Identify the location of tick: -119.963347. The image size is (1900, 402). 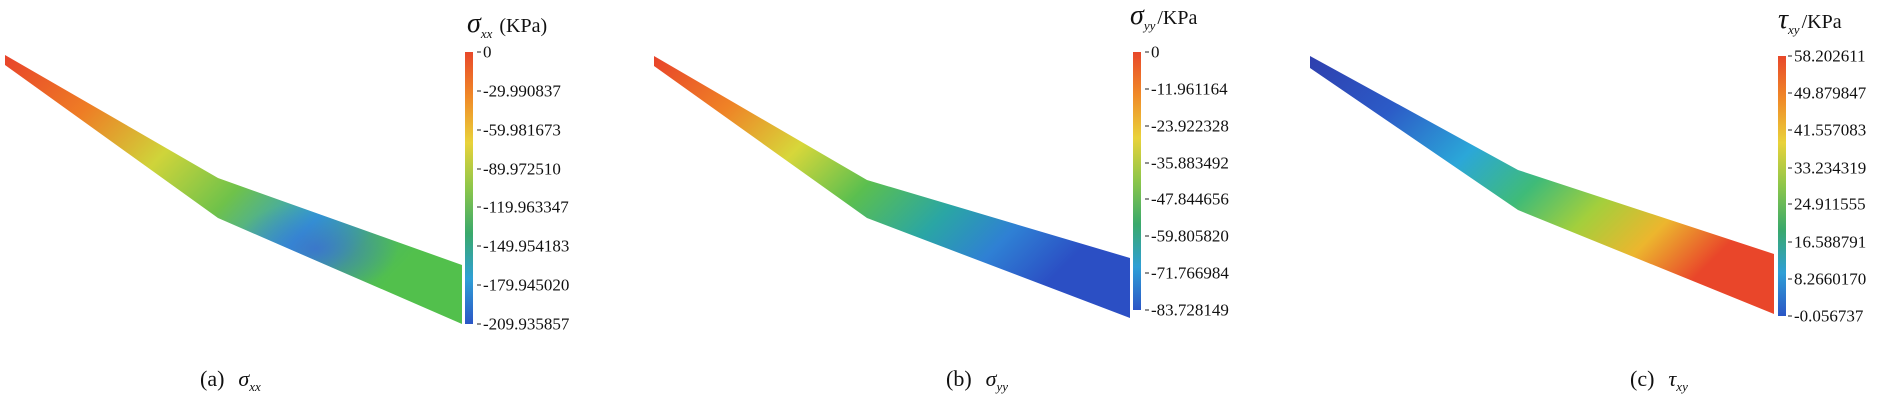
(523, 207).